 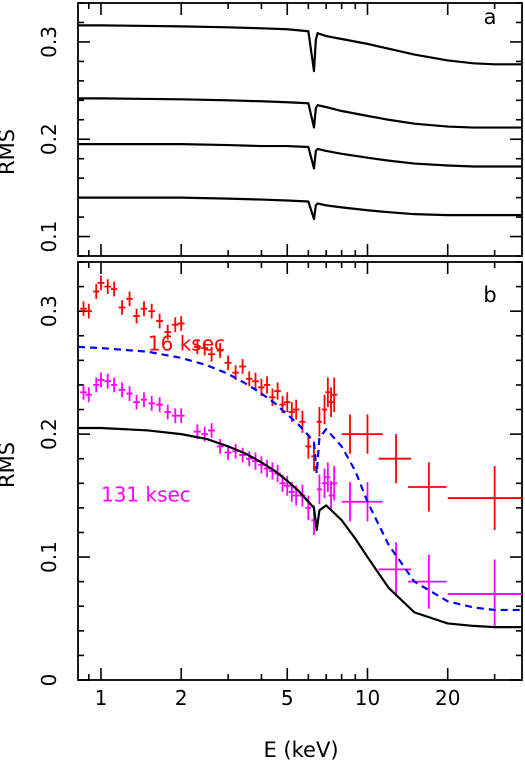 I want to click on x-axis-label: E (keV), so click(x=300, y=750).